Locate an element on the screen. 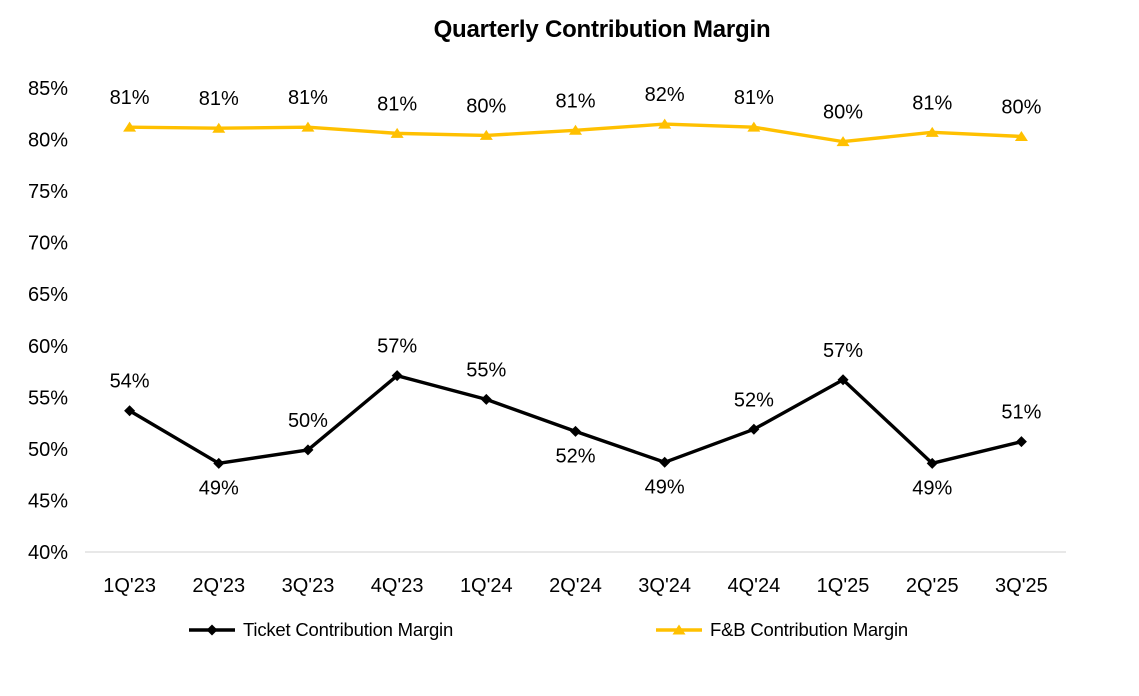 This screenshot has width=1139, height=696. x-tick-label: 1Q'23 is located at coordinates (129, 586).